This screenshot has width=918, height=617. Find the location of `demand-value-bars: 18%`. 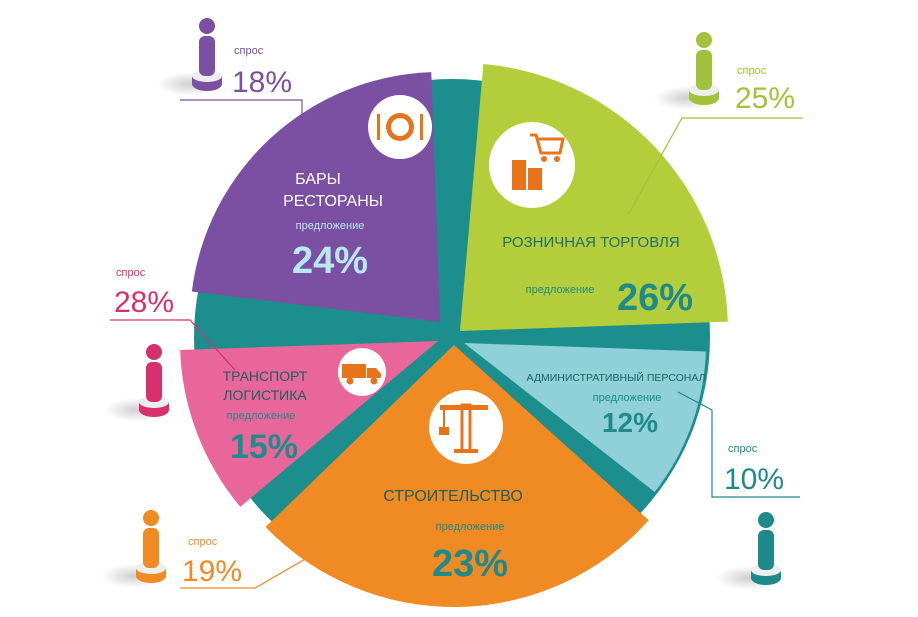

demand-value-bars: 18% is located at coordinates (262, 82).